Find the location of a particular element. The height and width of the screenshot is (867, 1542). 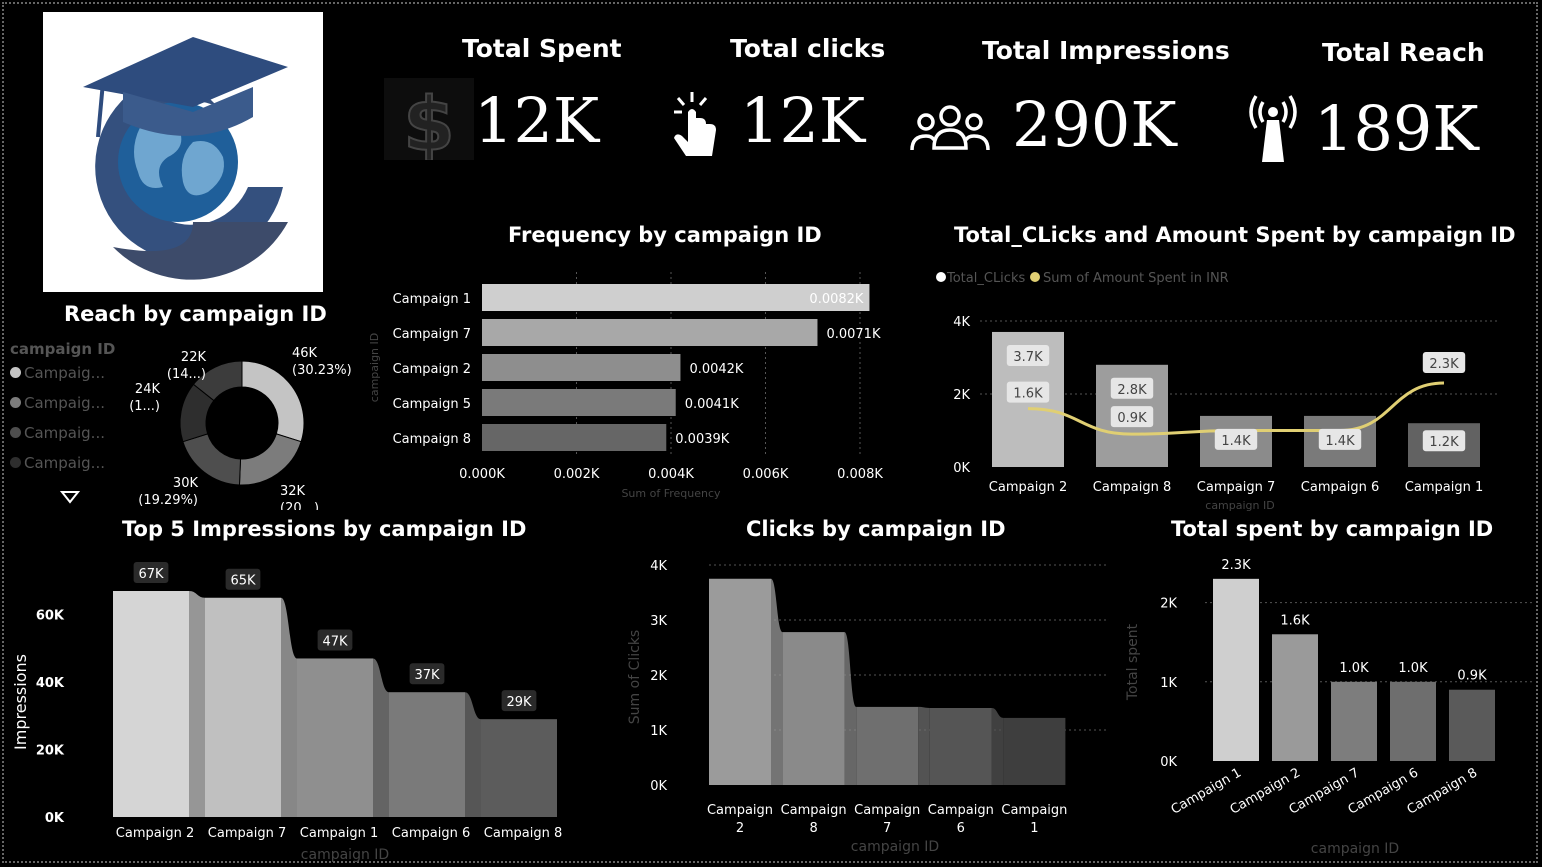

legend-marker-clicks is located at coordinates (941, 277).